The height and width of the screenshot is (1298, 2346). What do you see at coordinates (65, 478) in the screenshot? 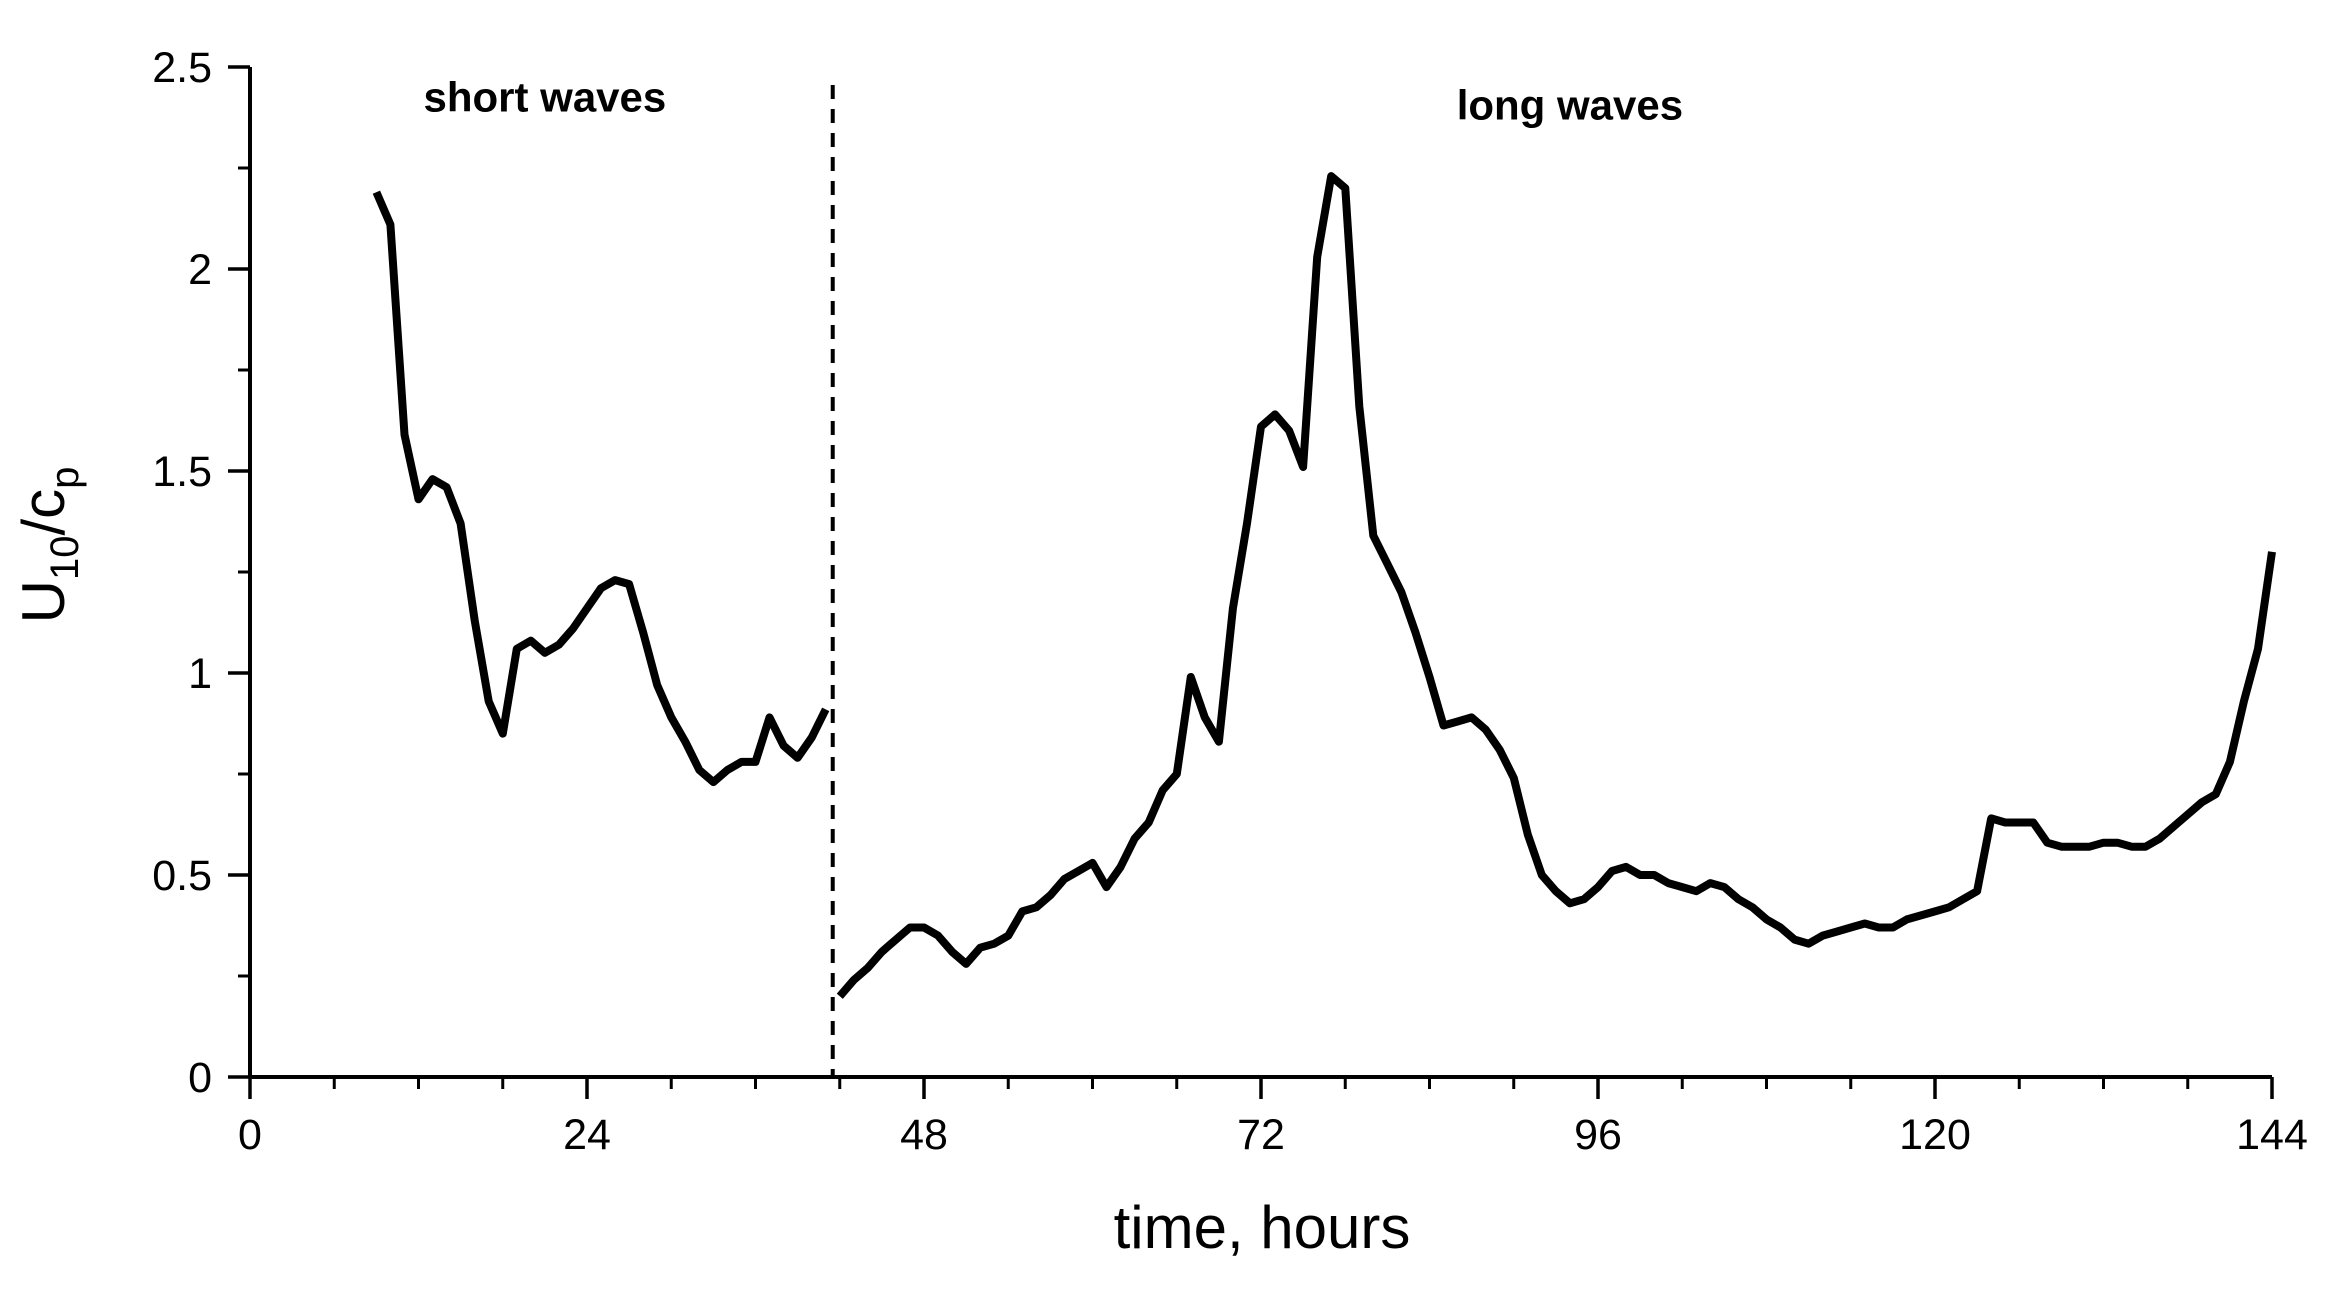
I see `y-axis-title-sub2: p` at bounding box center [65, 478].